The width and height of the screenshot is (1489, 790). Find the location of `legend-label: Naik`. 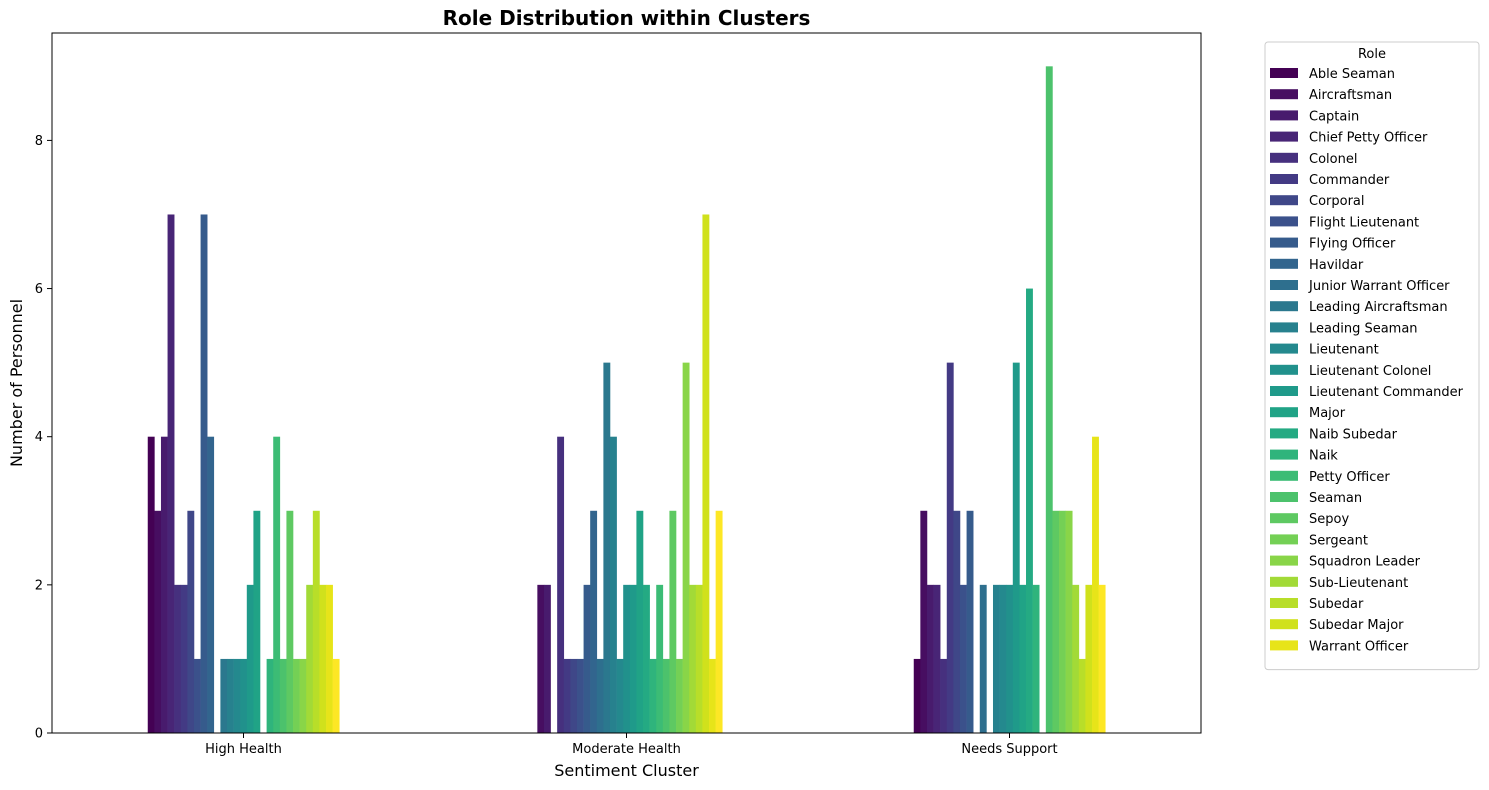

legend-label: Naik is located at coordinates (1323, 456).